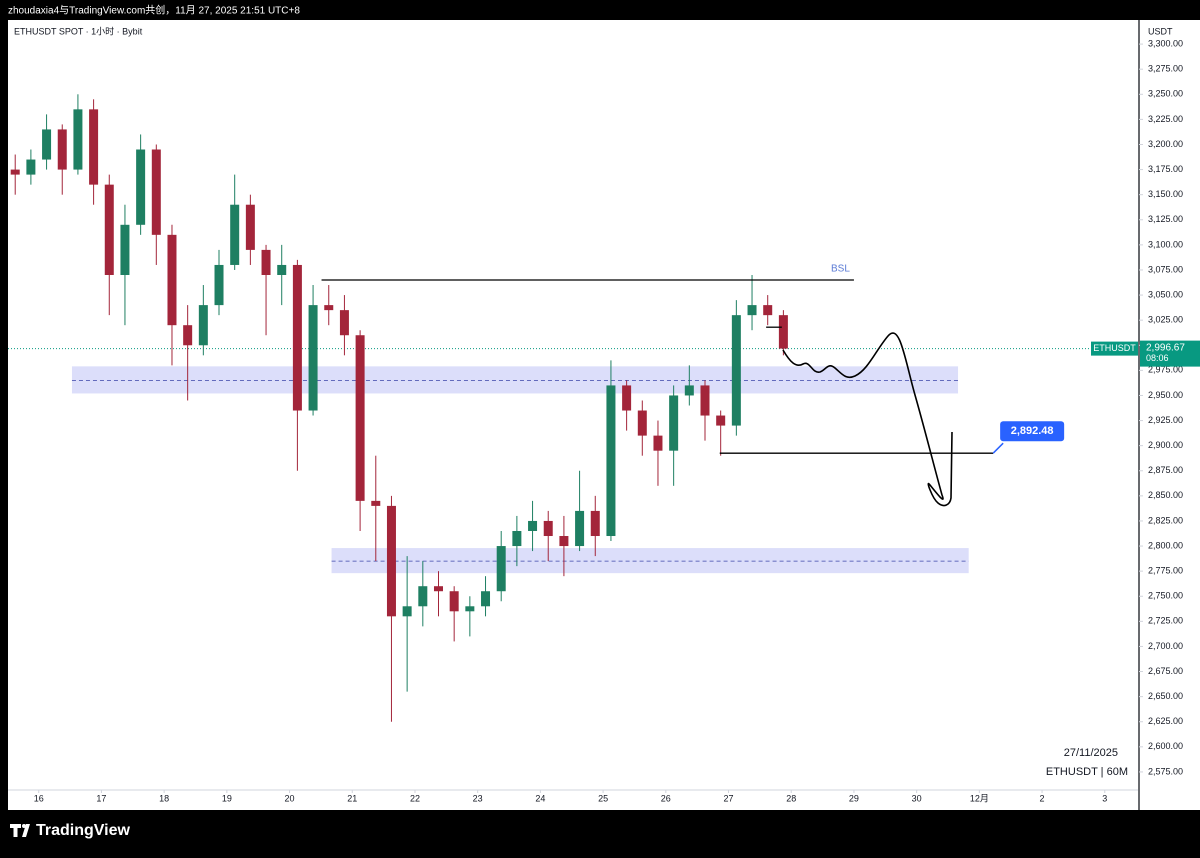 This screenshot has width=1200, height=858. I want to click on tradingview-logo: TradingView, so click(70, 830).